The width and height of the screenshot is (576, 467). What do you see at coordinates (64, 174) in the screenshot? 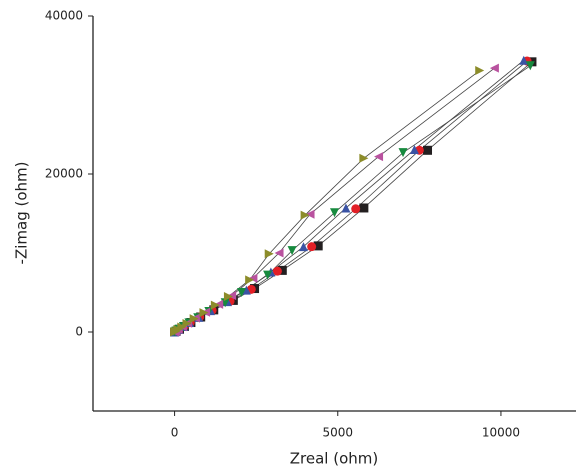
I see `y-tick-label: 20000` at bounding box center [64, 174].